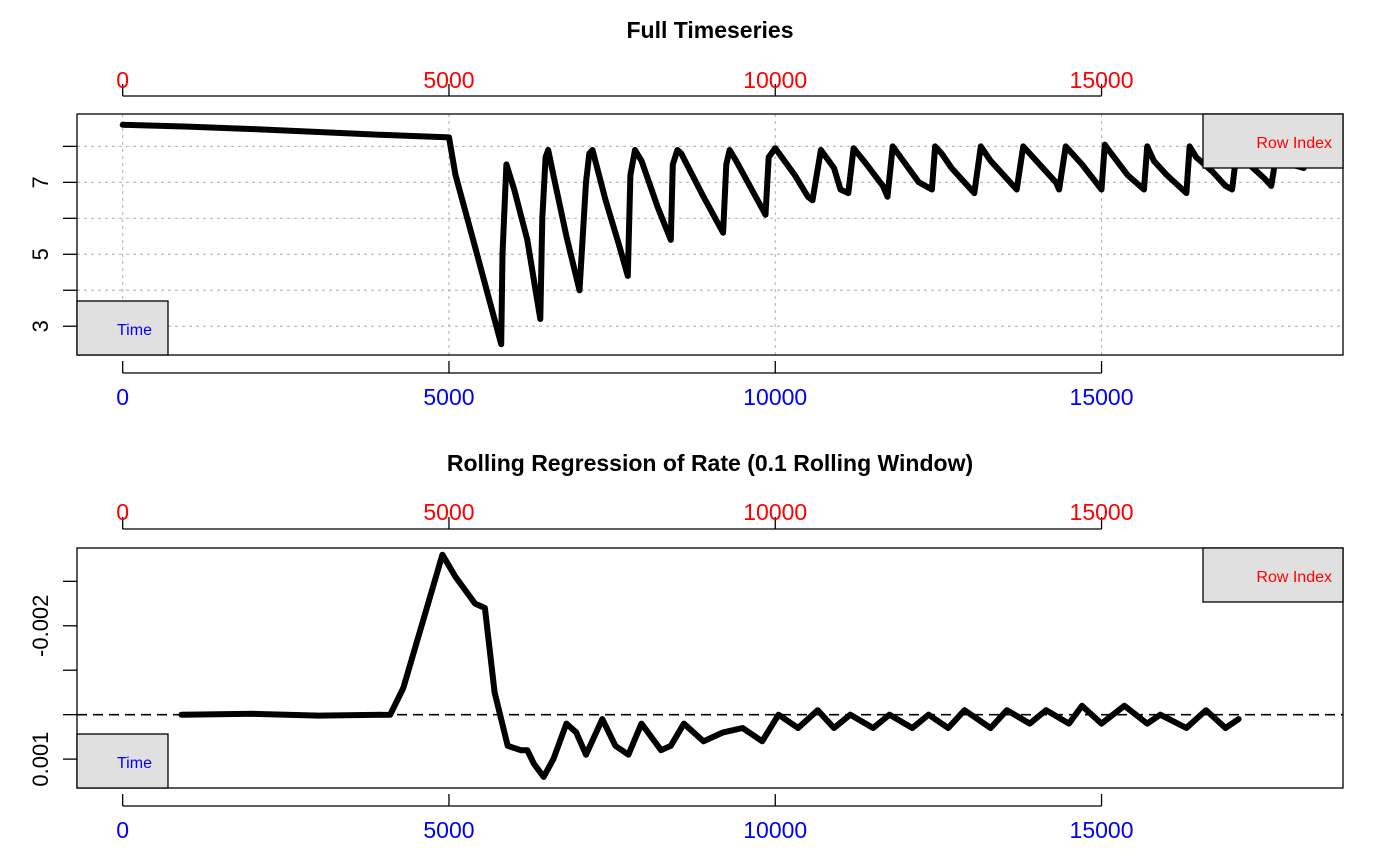  What do you see at coordinates (40, 254) in the screenshot?
I see `y-axis-tick-label: 5` at bounding box center [40, 254].